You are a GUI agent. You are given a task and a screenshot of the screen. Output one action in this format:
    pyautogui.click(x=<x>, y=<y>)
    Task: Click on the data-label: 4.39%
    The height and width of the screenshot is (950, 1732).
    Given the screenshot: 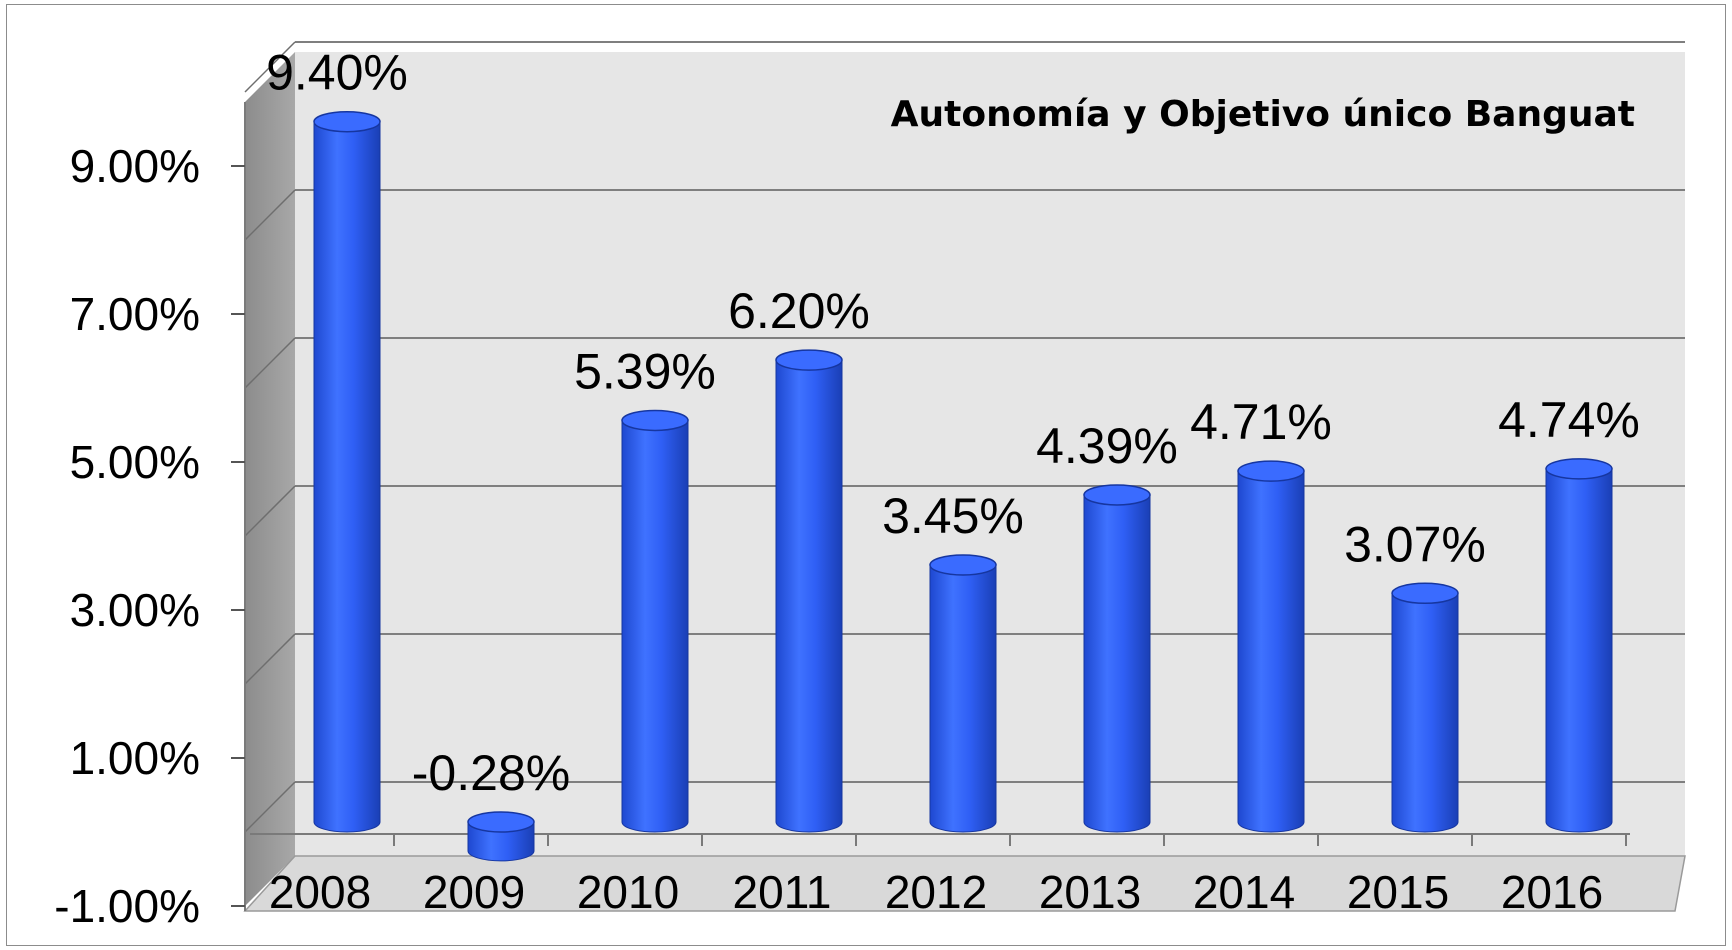 What is the action you would take?
    pyautogui.click(x=1107, y=446)
    